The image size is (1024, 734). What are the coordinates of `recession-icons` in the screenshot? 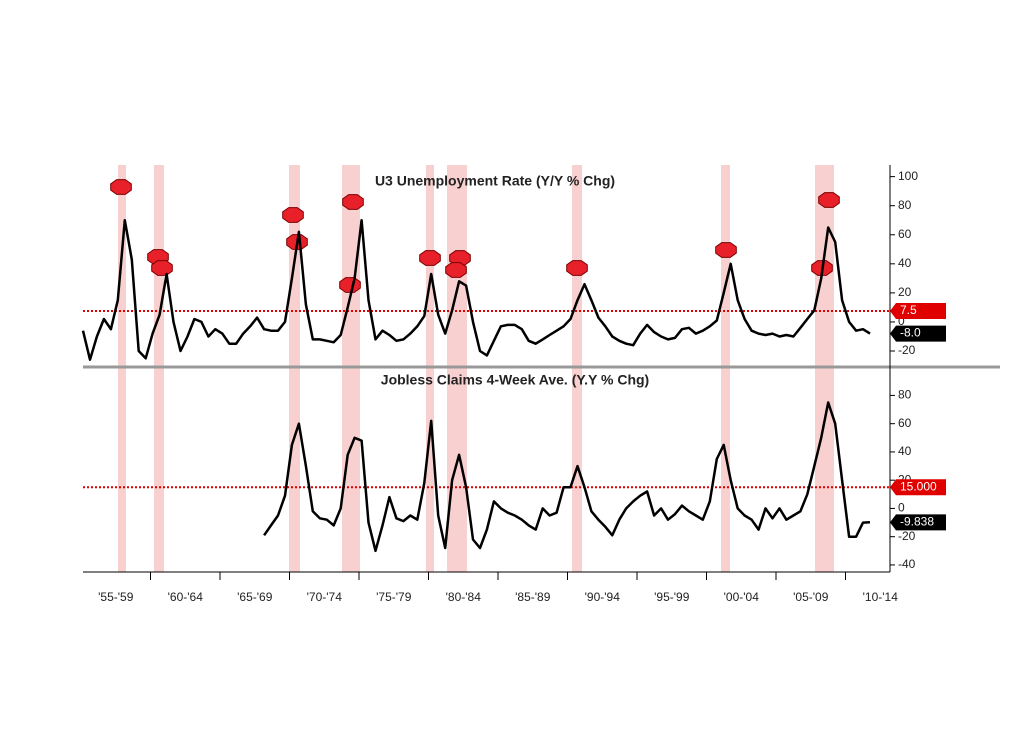 It's located at (475, 236).